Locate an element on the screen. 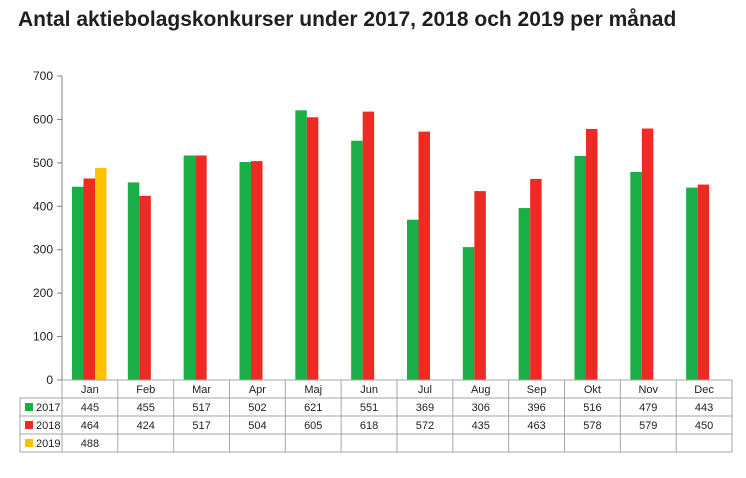 This screenshot has width=746, height=478. data-label-2018-Okt: 578 is located at coordinates (592, 426).